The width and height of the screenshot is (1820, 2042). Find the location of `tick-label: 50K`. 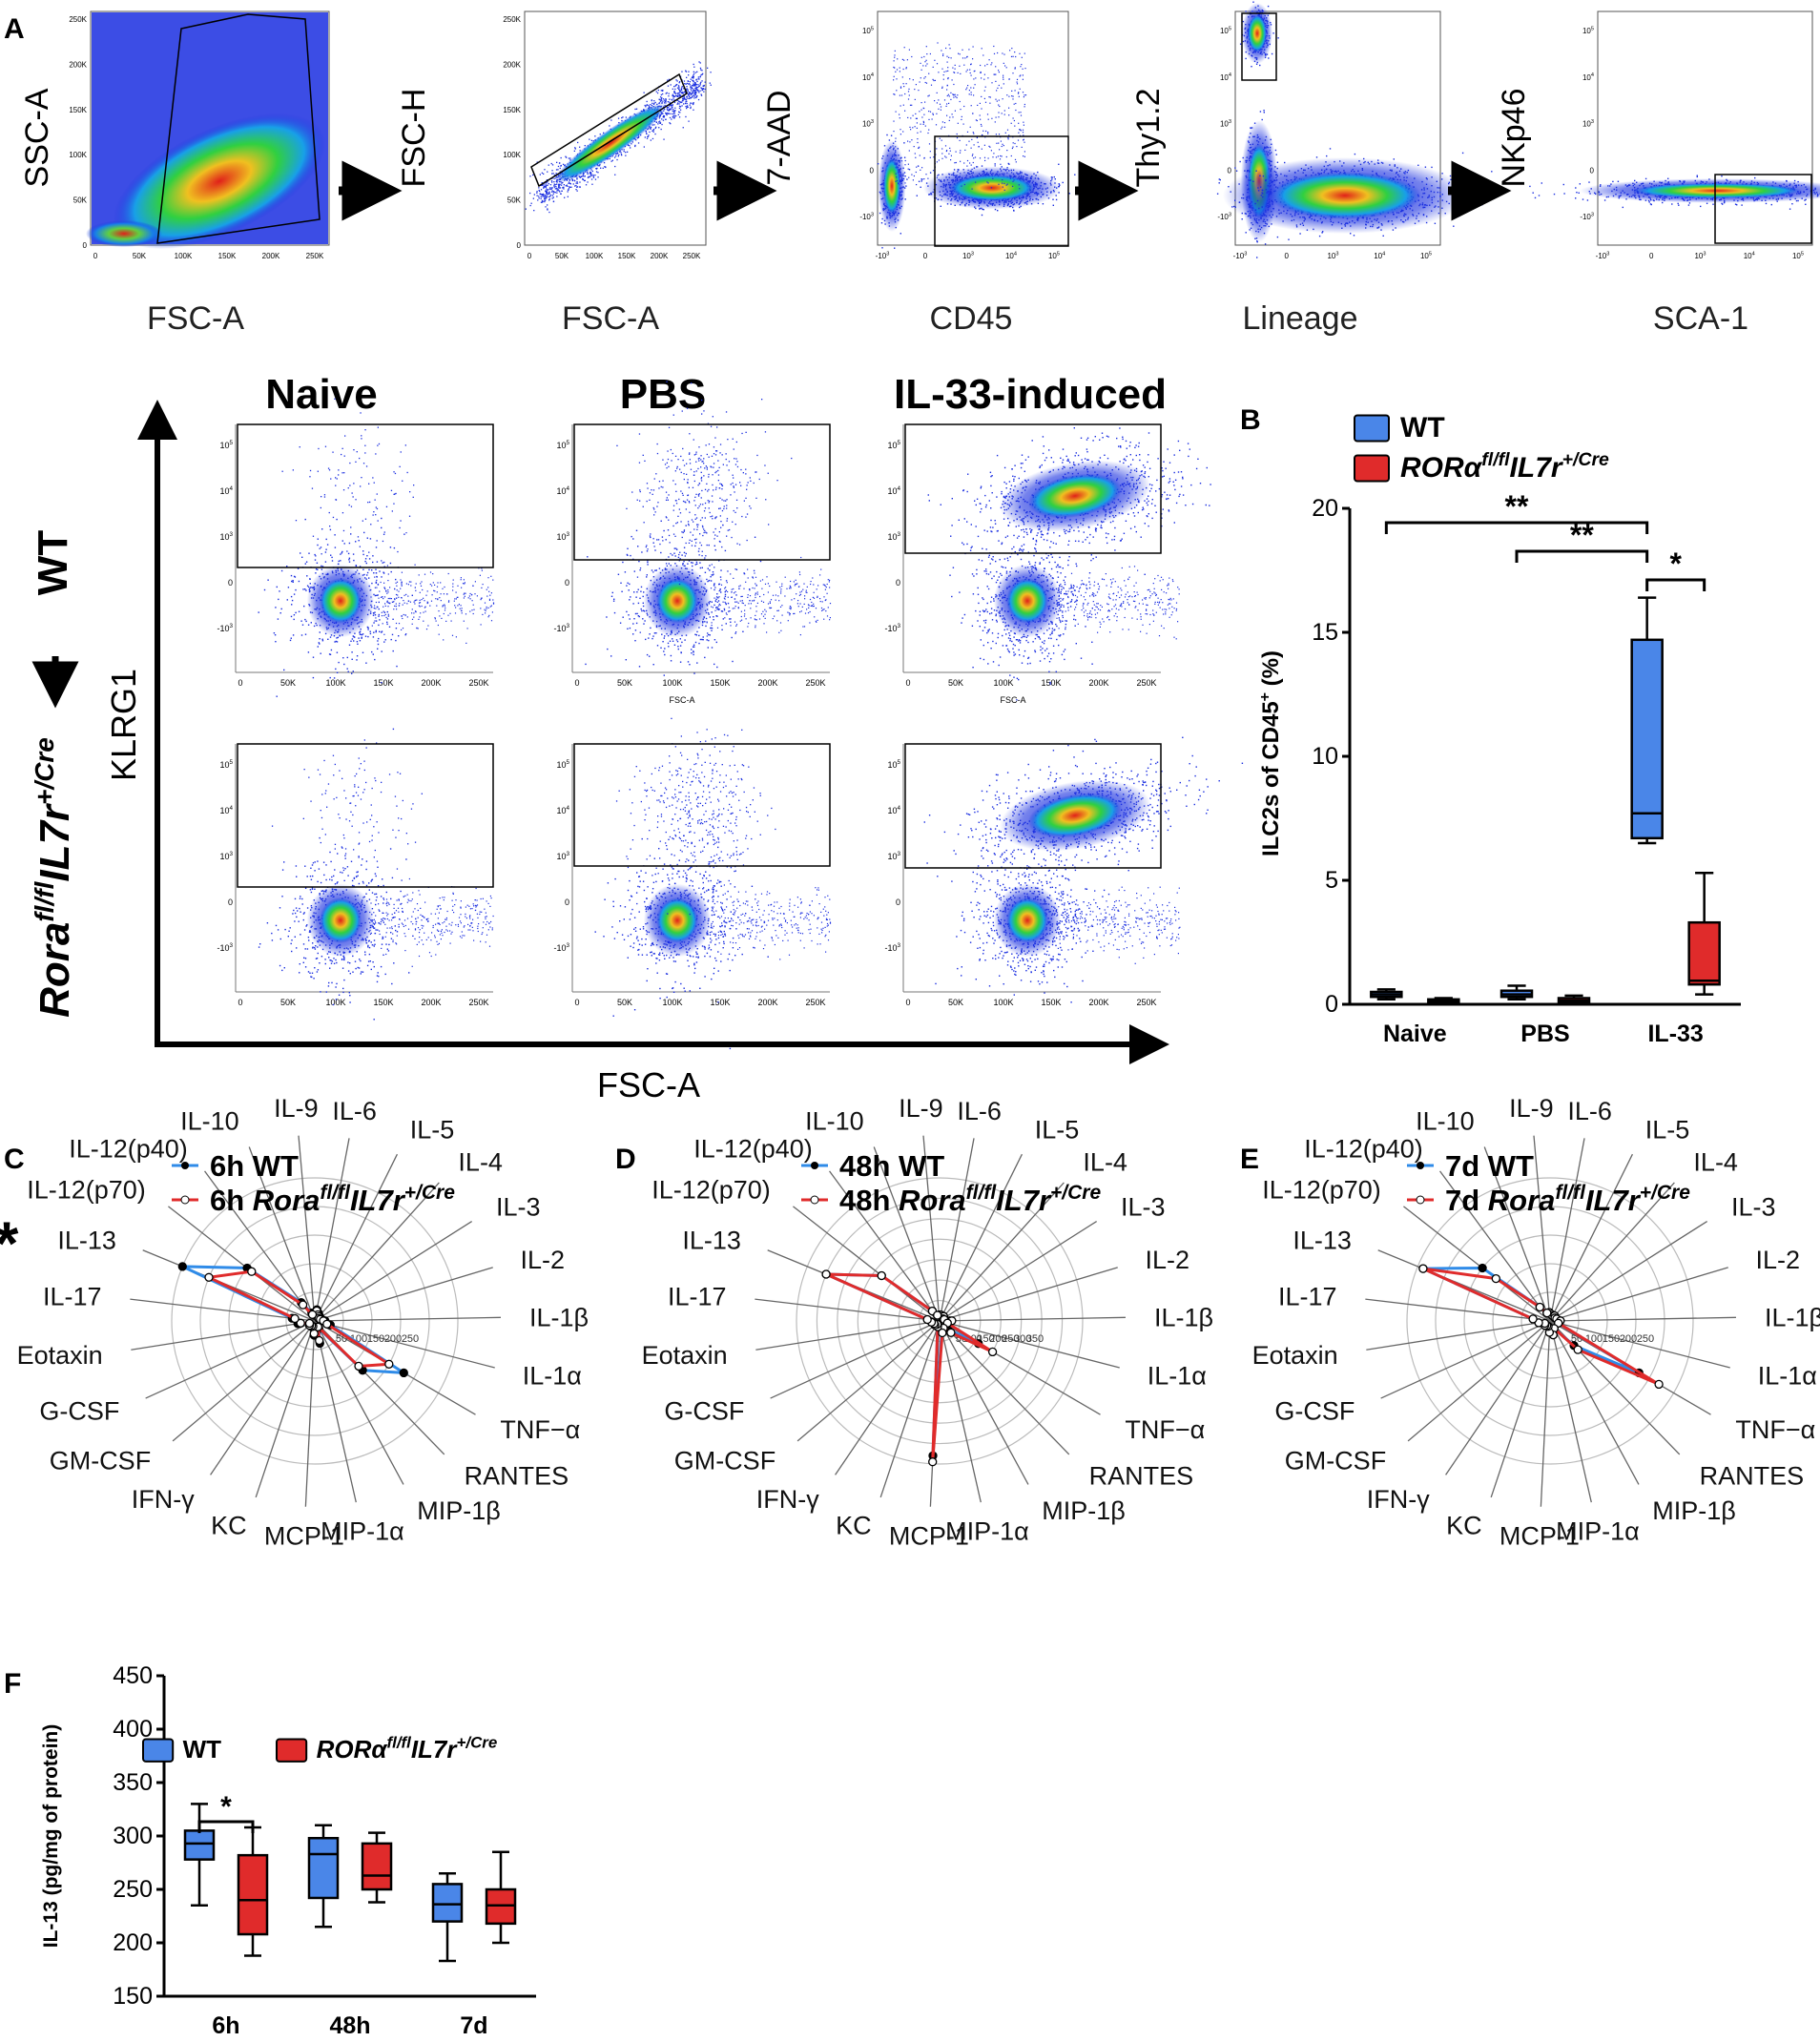

tick-label: 50K is located at coordinates (80, 200).